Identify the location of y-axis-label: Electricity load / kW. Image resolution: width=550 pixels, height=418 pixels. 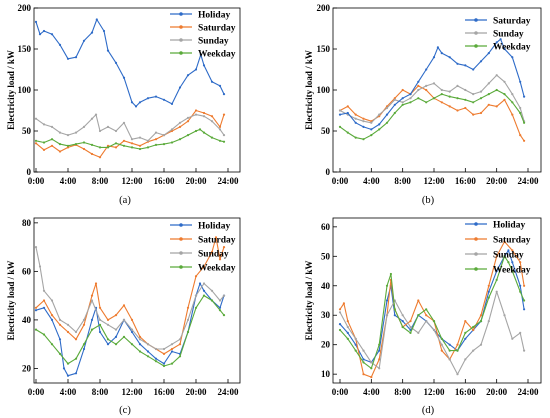
(11, 90).